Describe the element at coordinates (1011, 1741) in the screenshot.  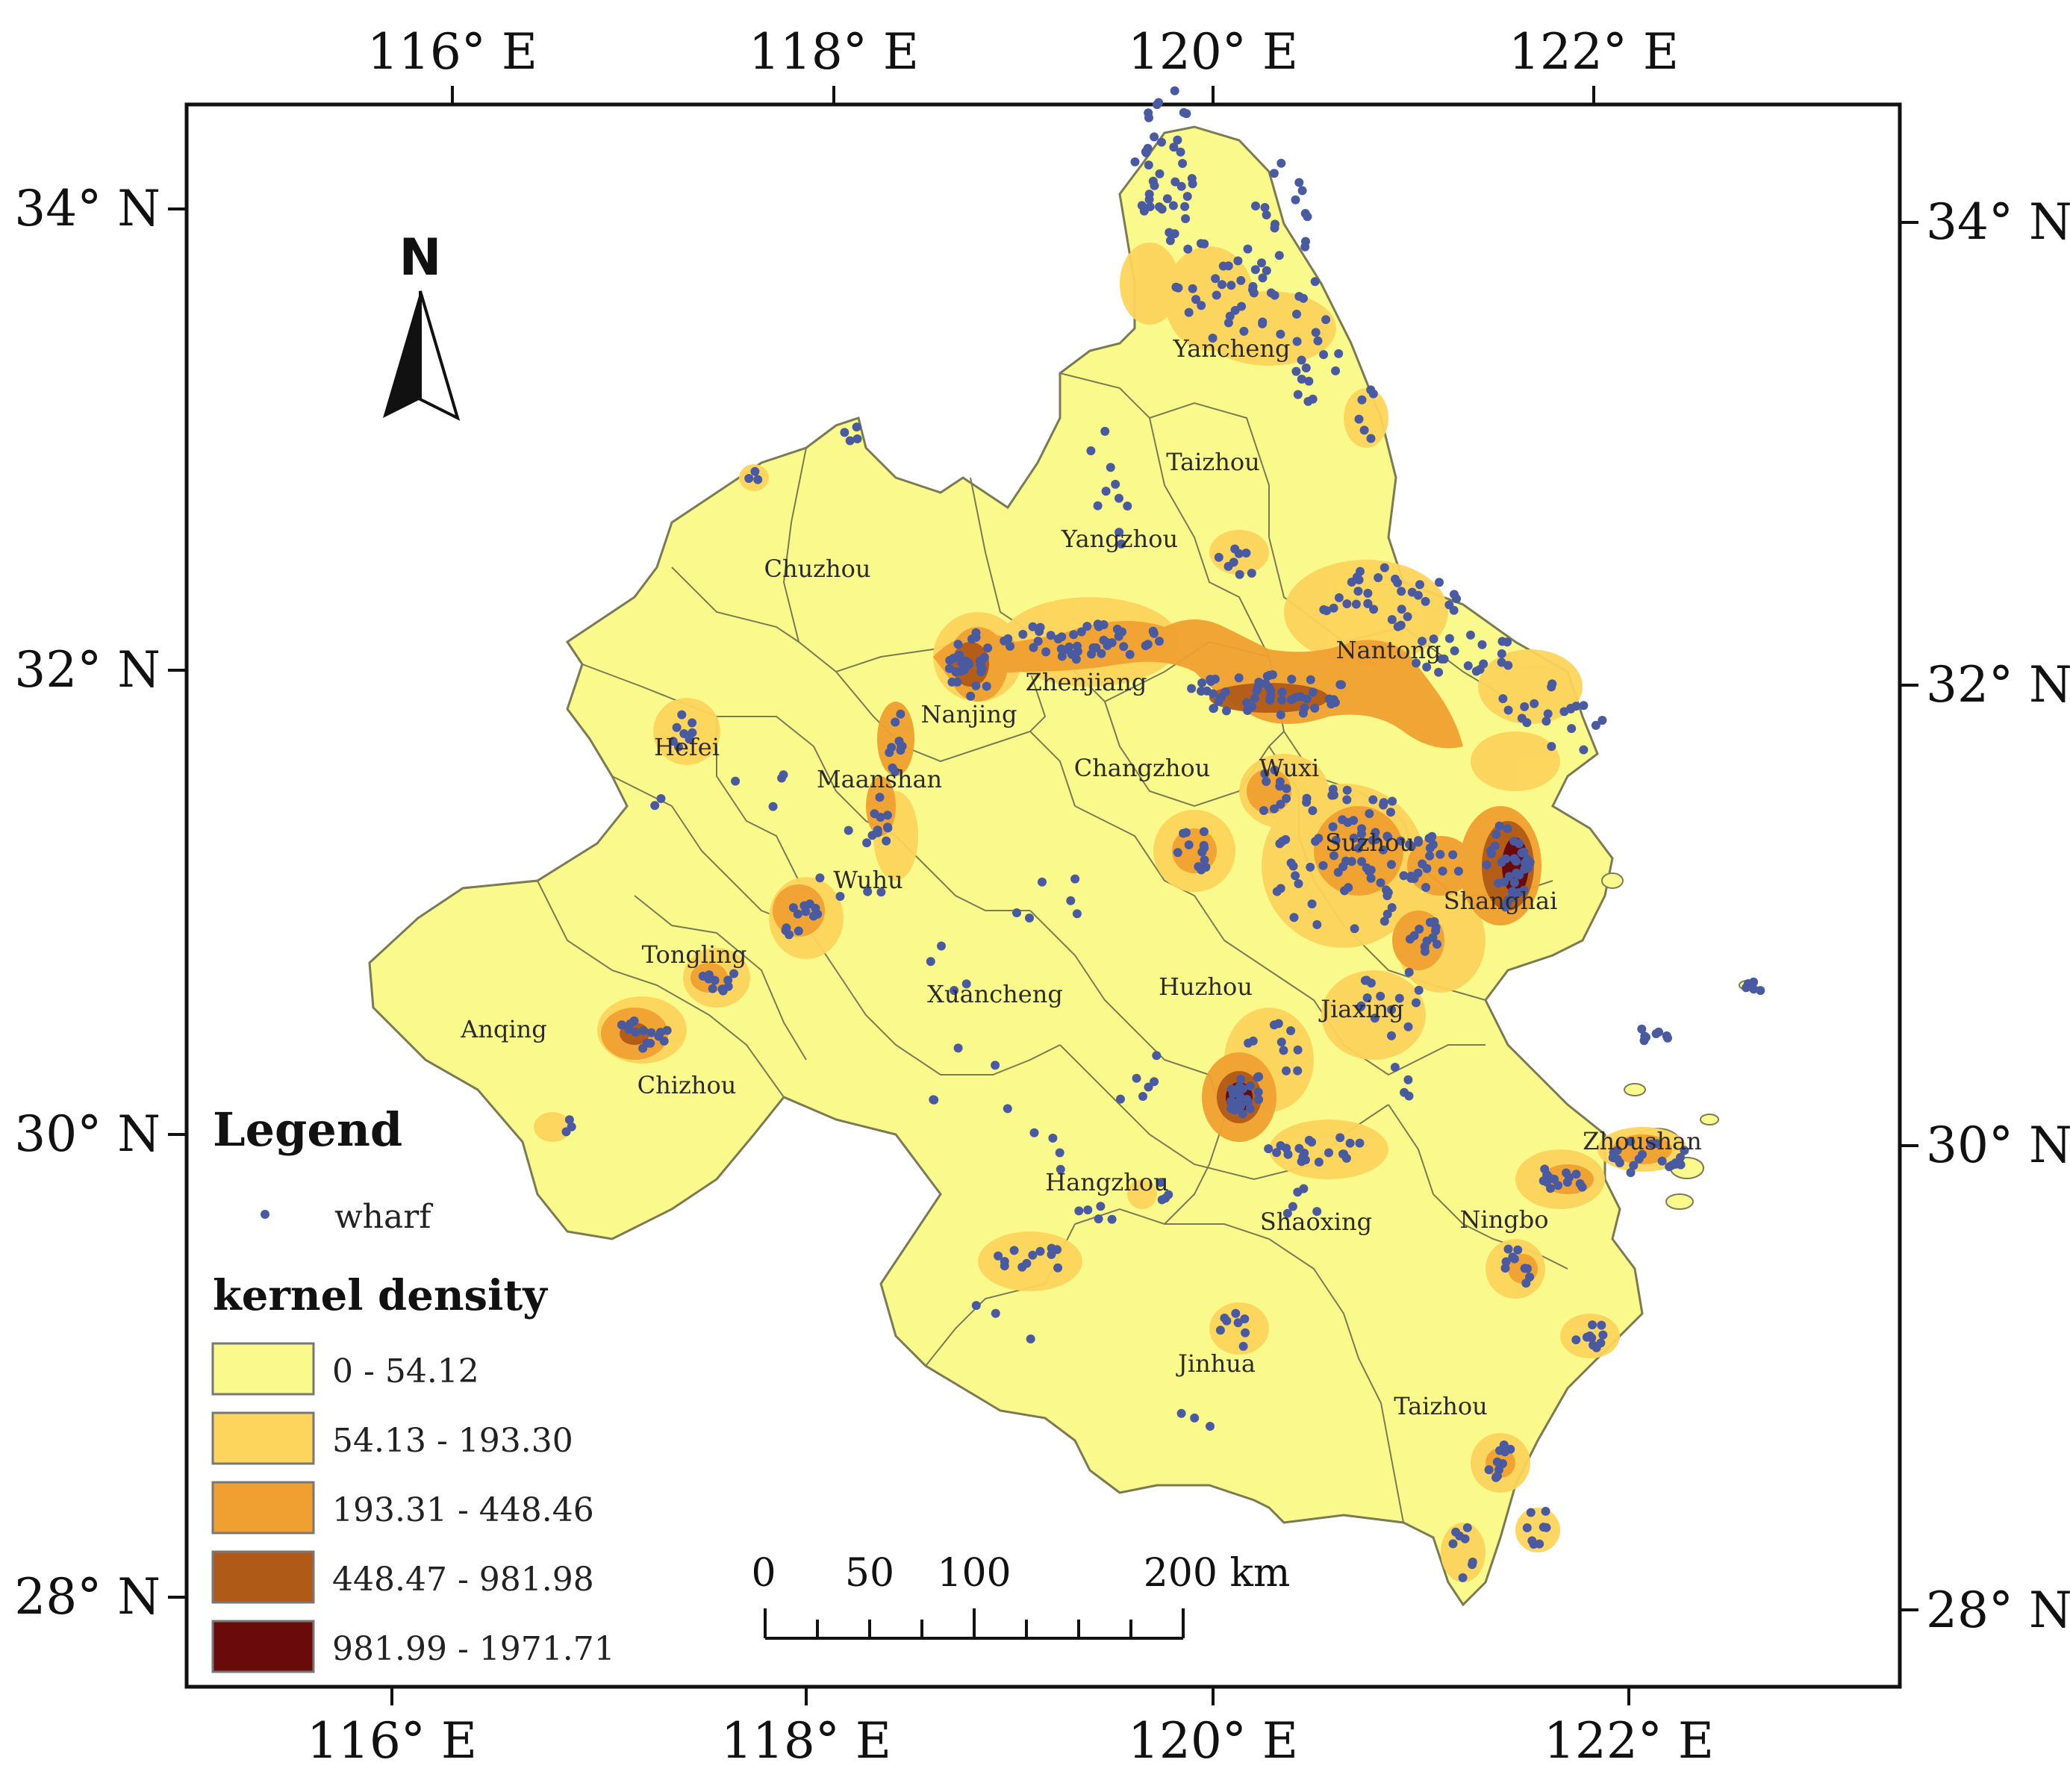
I see `bottom-longitude-labels: 116° E 118° E 120° E 122° E` at that location.